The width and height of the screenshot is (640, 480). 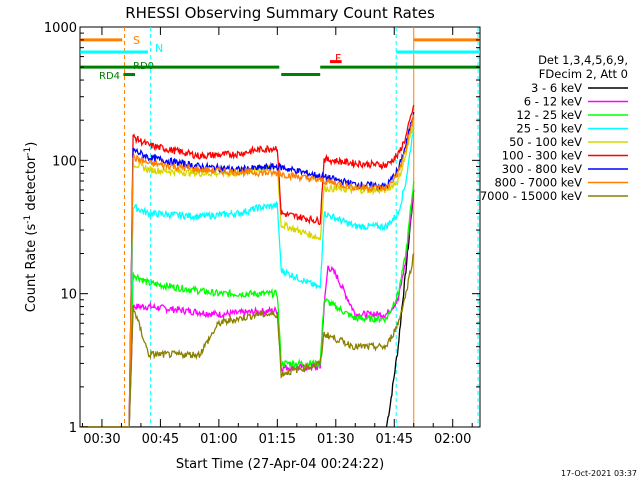 What do you see at coordinates (136, 40) in the screenshot?
I see `flag-label-s: S` at bounding box center [136, 40].